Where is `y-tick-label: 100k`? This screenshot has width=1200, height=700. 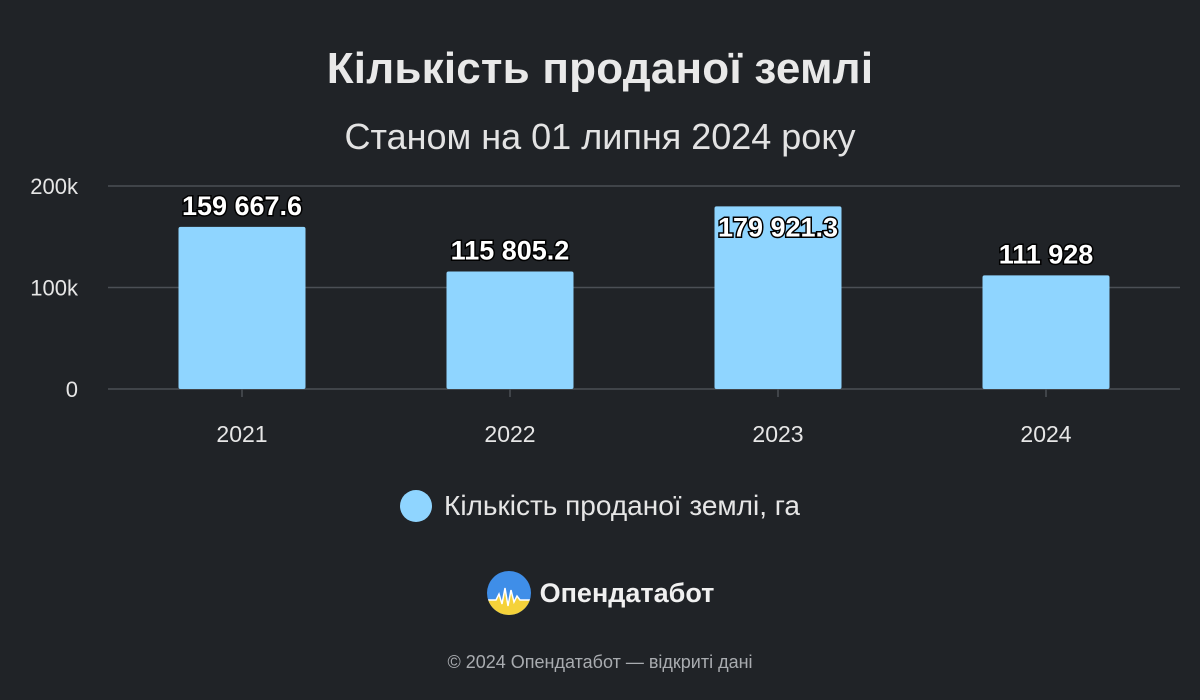 y-tick-label: 100k is located at coordinates (54, 288).